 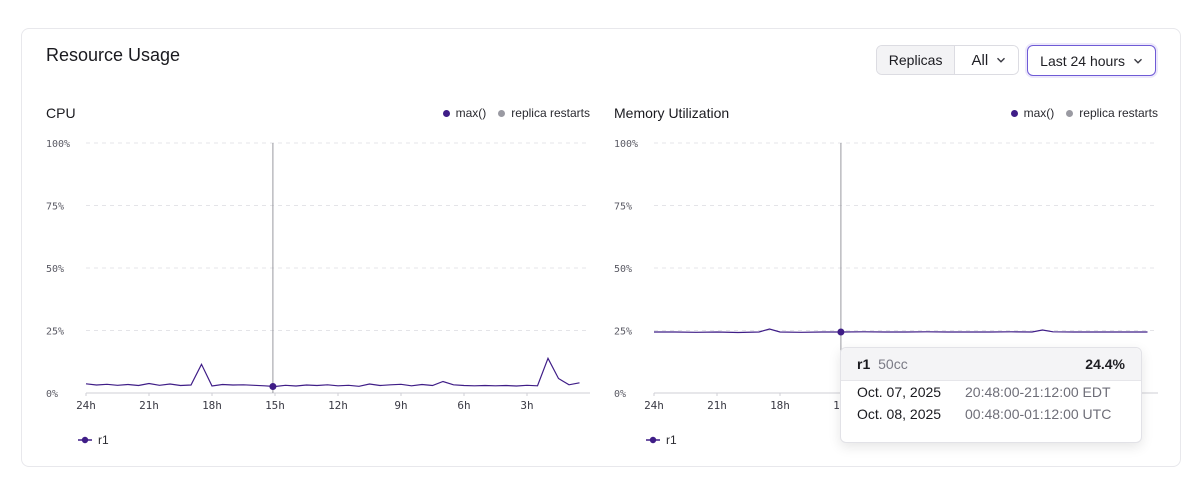 I want to click on tooltip-value: 24.4%, so click(x=1105, y=364).